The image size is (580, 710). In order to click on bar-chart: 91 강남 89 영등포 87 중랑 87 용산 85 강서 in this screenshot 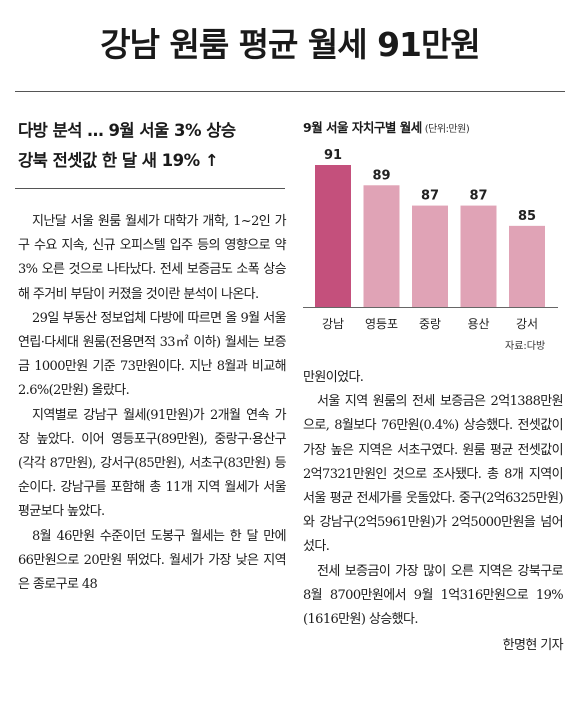, I will do `click(430, 239)`.